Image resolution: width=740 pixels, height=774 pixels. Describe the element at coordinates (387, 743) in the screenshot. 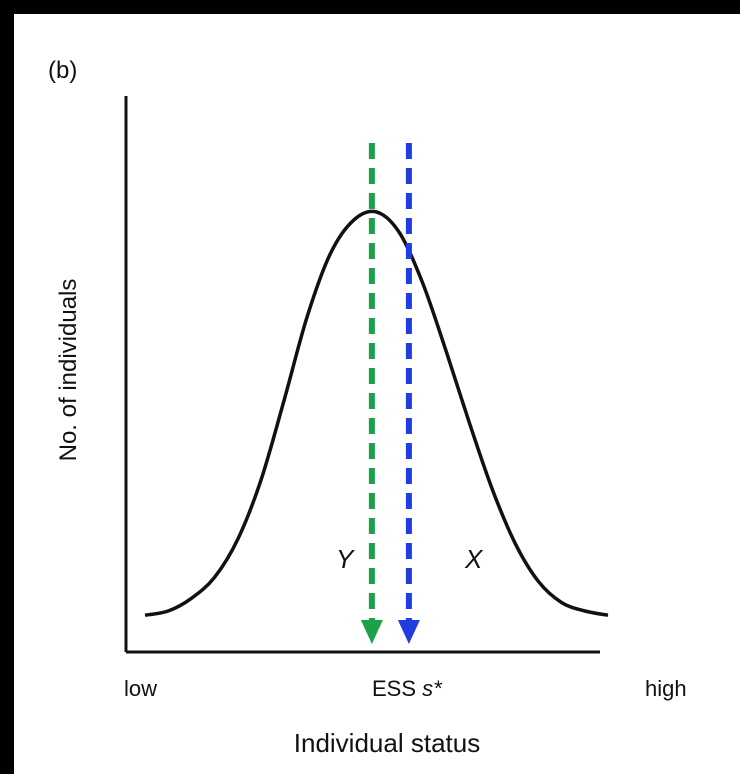

I see `x-axis-label: Individual status` at that location.